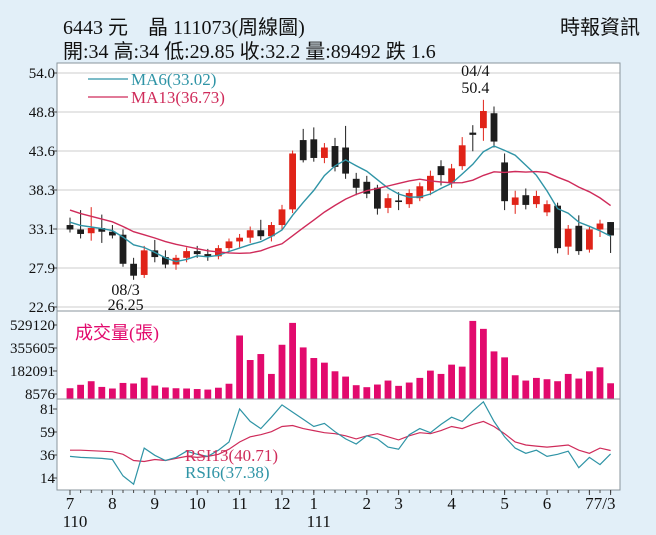 This screenshot has height=535, width=656. Describe the element at coordinates (184, 28) in the screenshot. I see `page-title: 6443 元 晶 111073(周線圖)` at that location.